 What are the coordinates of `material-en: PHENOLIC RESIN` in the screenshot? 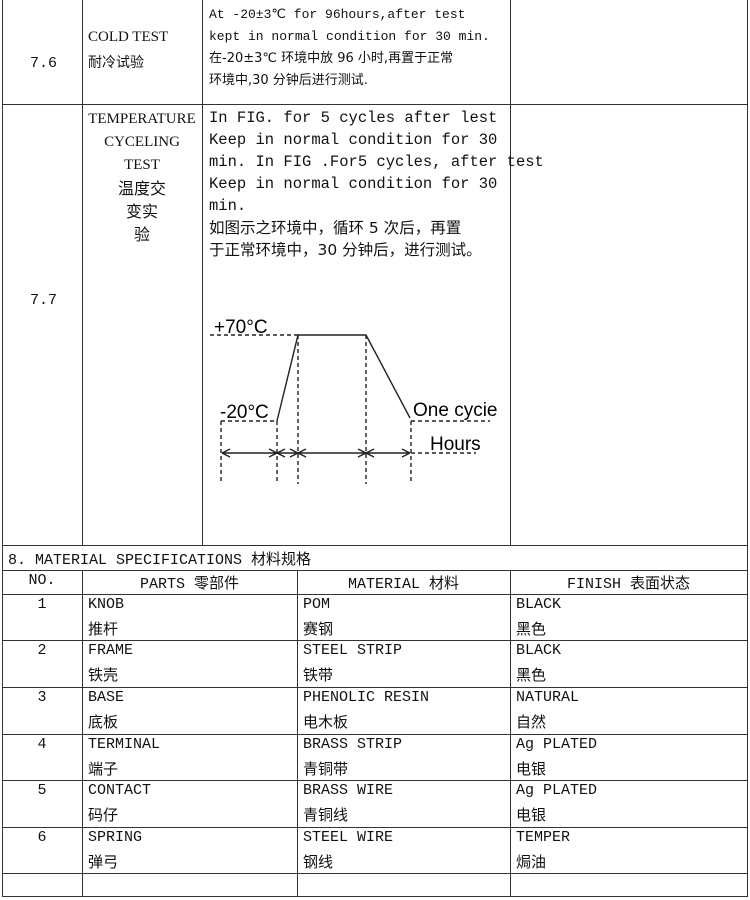 It's located at (366, 697).